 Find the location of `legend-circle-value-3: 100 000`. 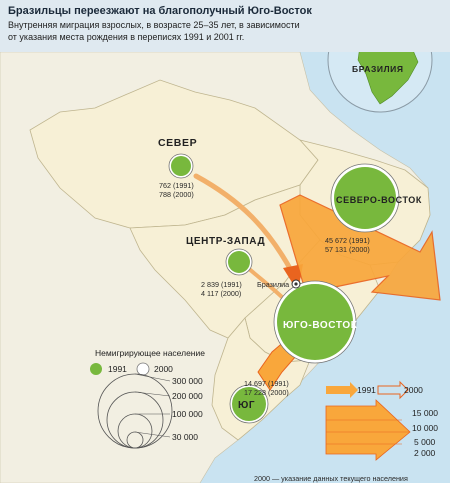

legend-circle-value-3: 100 000 is located at coordinates (187, 414).